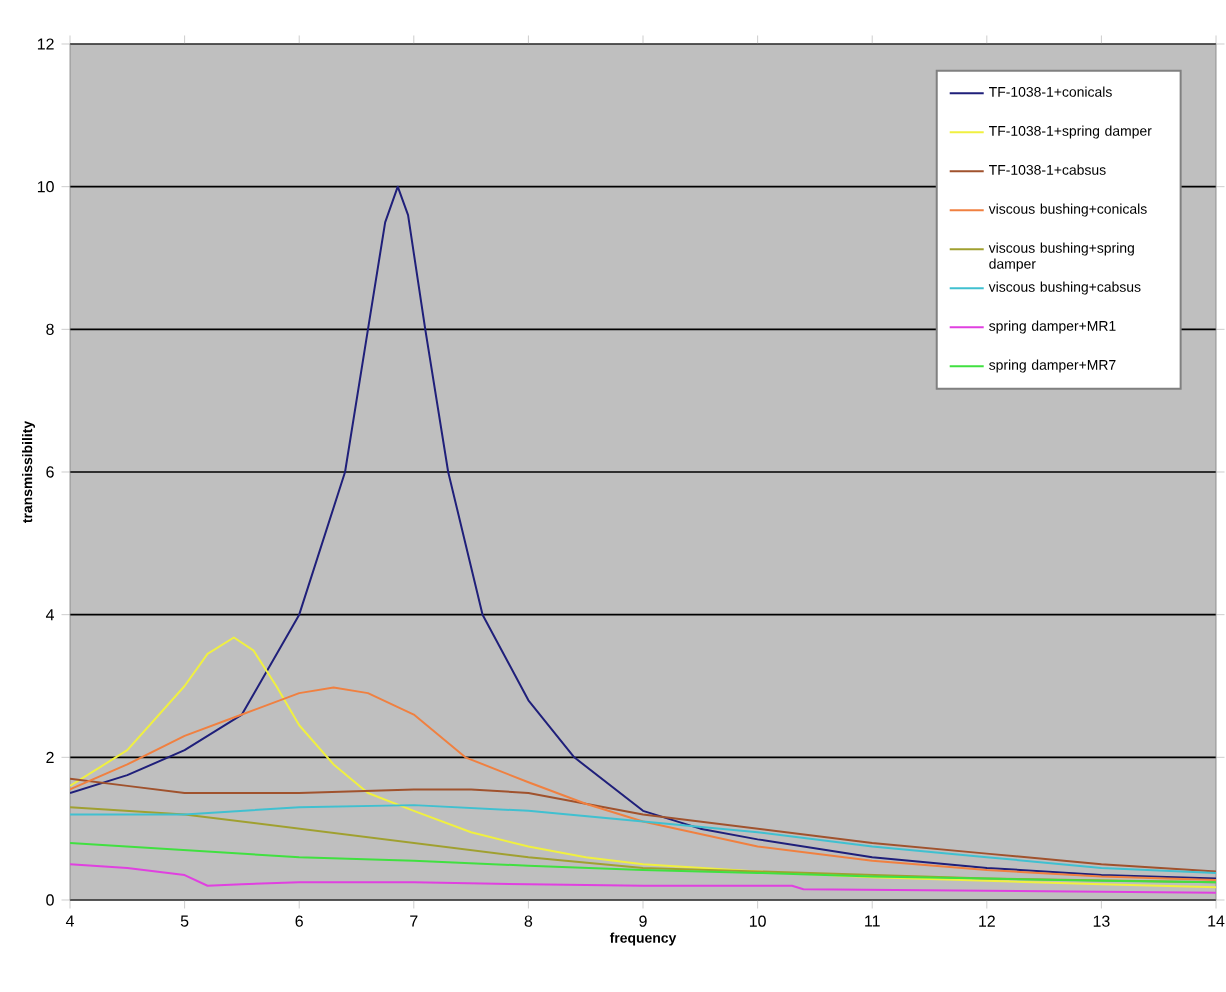 This screenshot has height=992, width=1226. What do you see at coordinates (643, 878) in the screenshot?
I see `line-series` at bounding box center [643, 878].